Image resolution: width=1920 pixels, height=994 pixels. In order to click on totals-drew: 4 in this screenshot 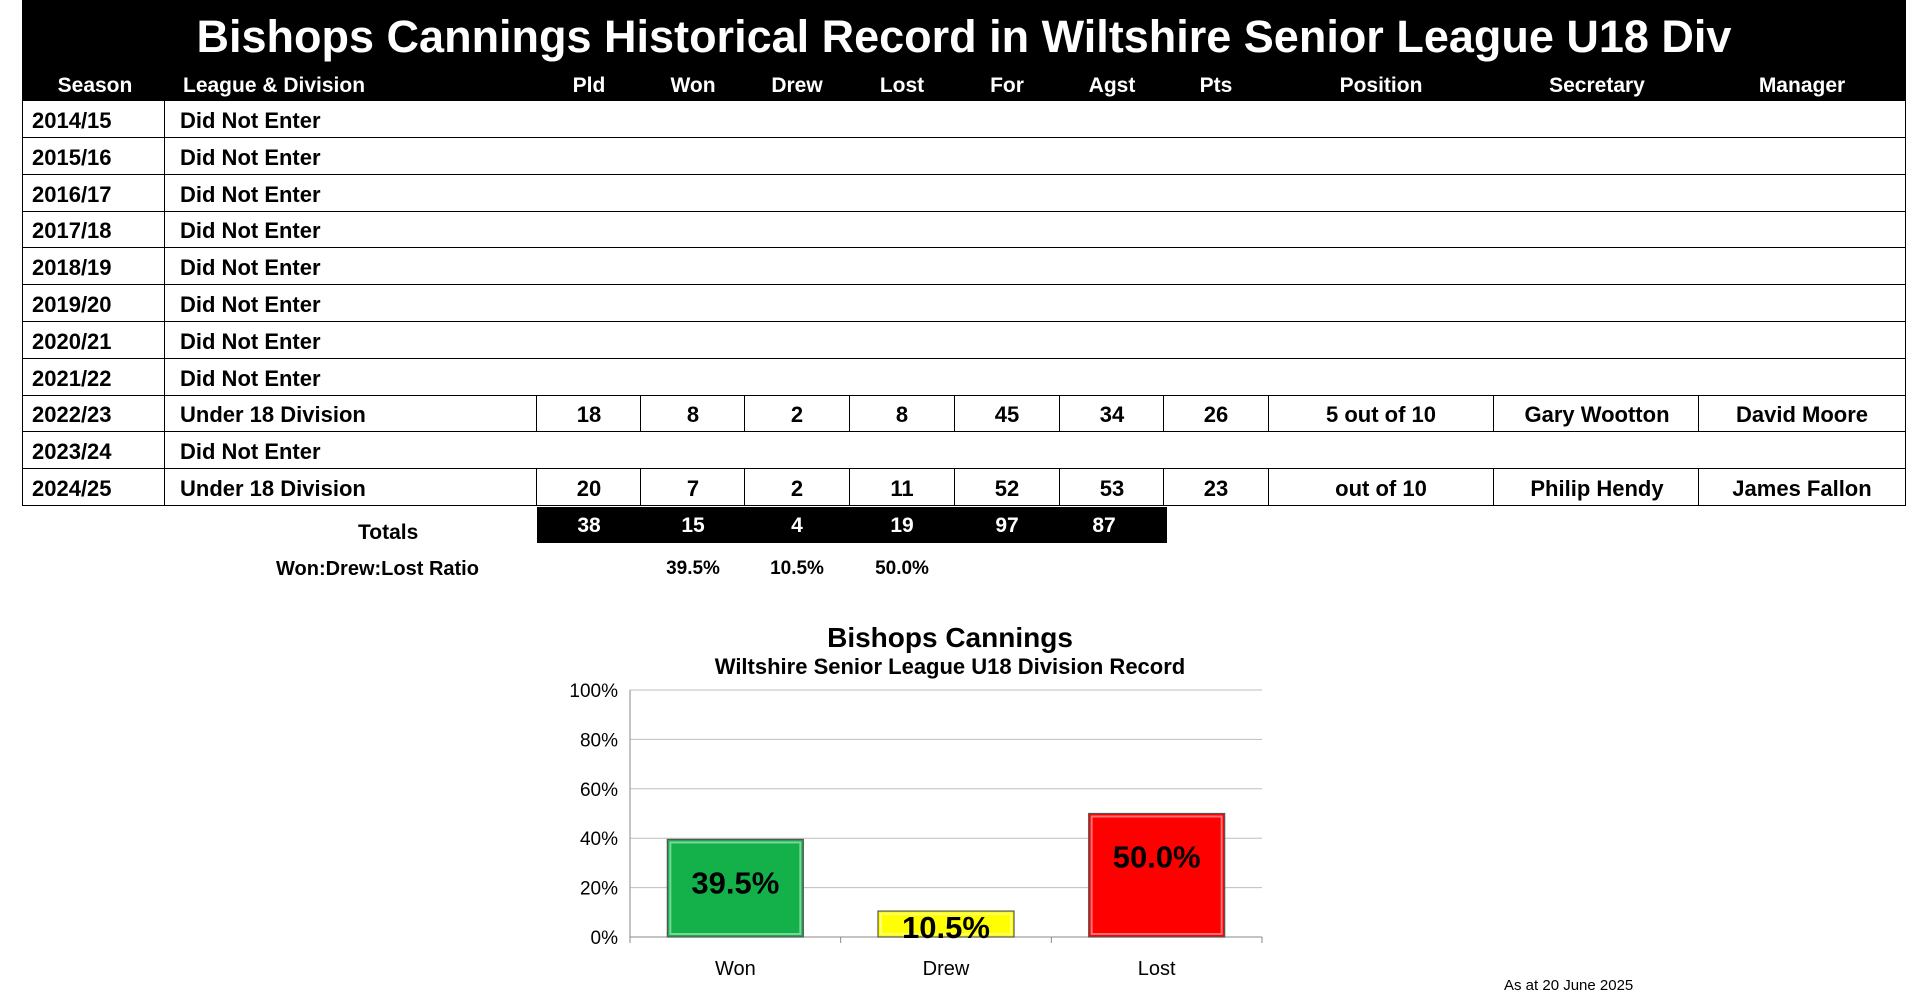, I will do `click(797, 525)`.